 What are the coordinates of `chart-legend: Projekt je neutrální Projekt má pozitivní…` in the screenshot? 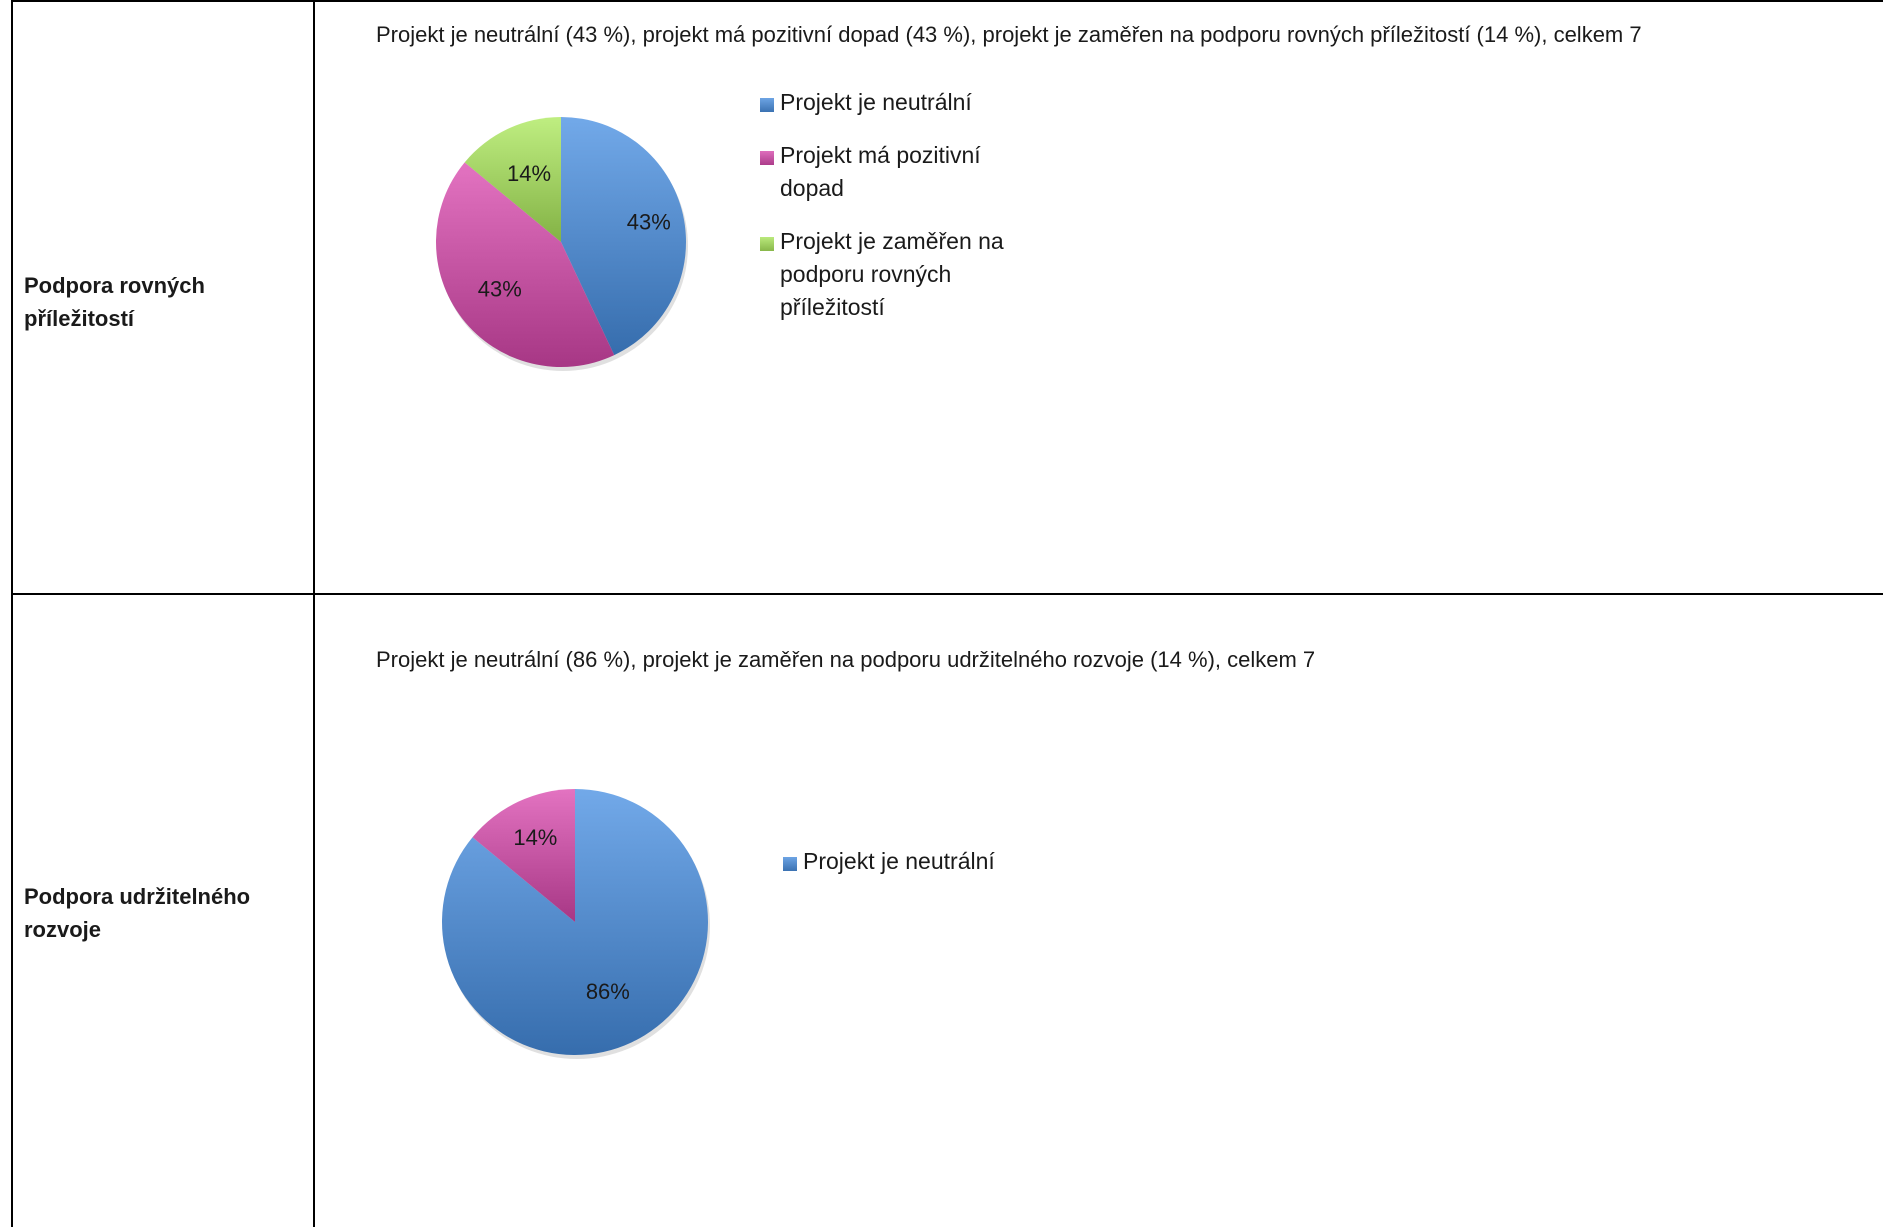 It's located at (910, 215).